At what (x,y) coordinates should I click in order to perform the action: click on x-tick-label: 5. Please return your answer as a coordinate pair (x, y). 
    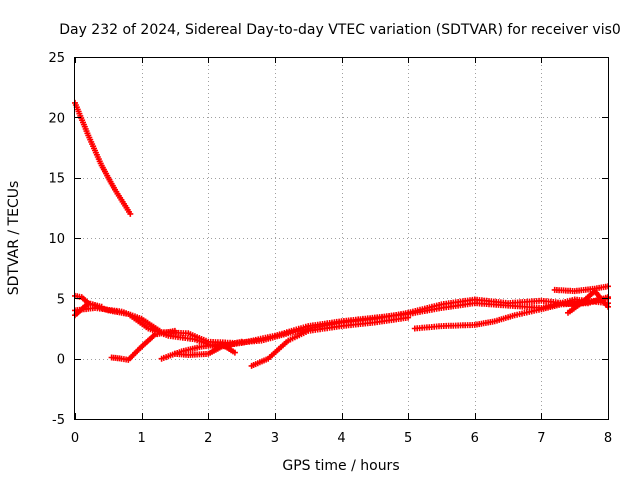
    Looking at the image, I should click on (408, 438).